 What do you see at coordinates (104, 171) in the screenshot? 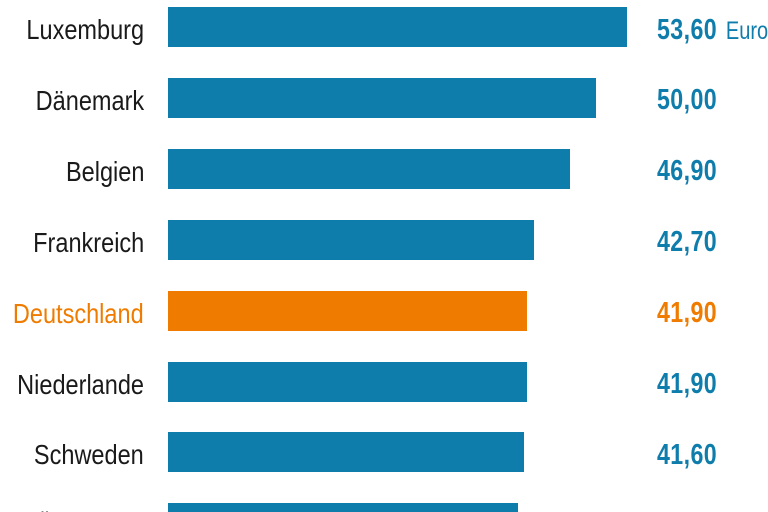
I see `category-label-text: Belgien` at bounding box center [104, 171].